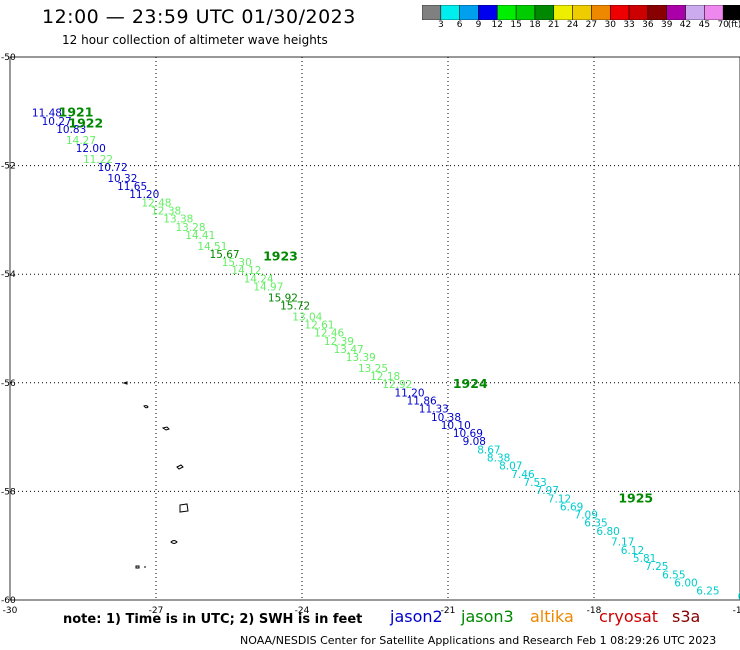  What do you see at coordinates (685, 583) in the screenshot?
I see `wave-height-label: 6.00` at bounding box center [685, 583].